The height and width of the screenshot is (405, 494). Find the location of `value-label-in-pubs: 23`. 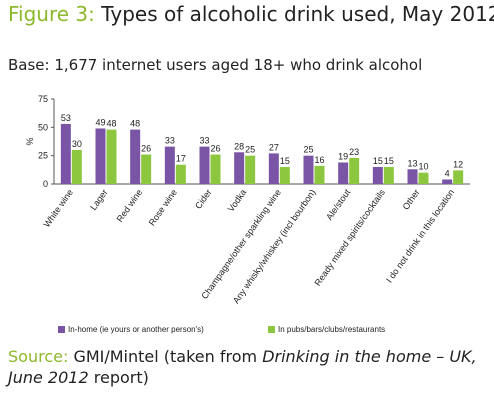

value-label-in-pubs: 23 is located at coordinates (354, 152).